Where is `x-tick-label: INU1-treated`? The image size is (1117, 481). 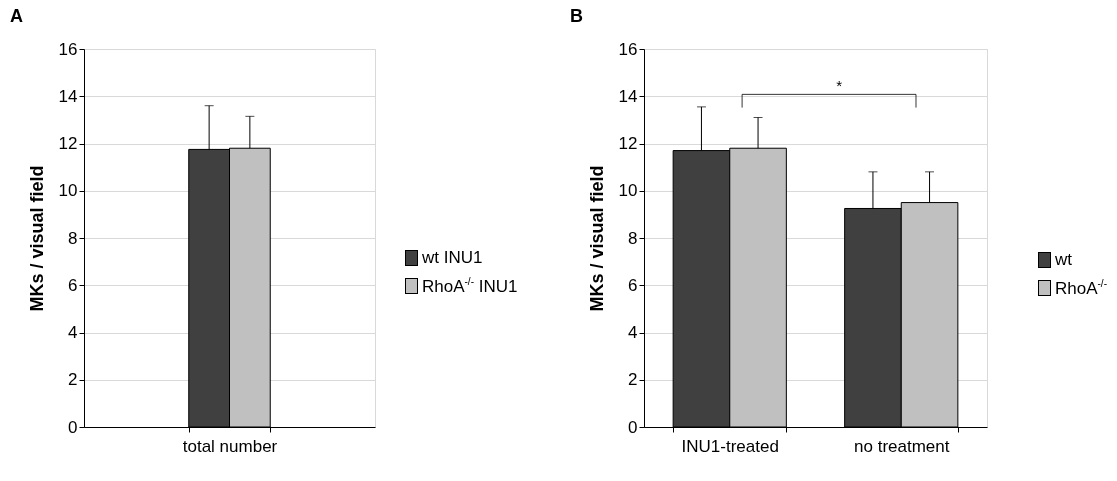 x-tick-label: INU1-treated is located at coordinates (730, 446).